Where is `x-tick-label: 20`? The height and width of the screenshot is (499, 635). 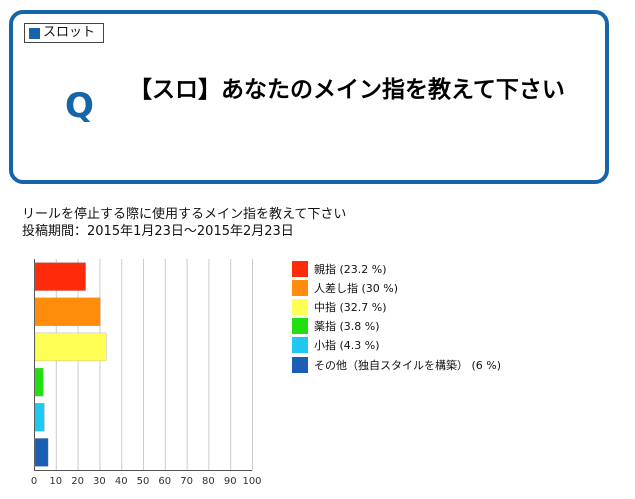
x-tick-label: 20 is located at coordinates (77, 481).